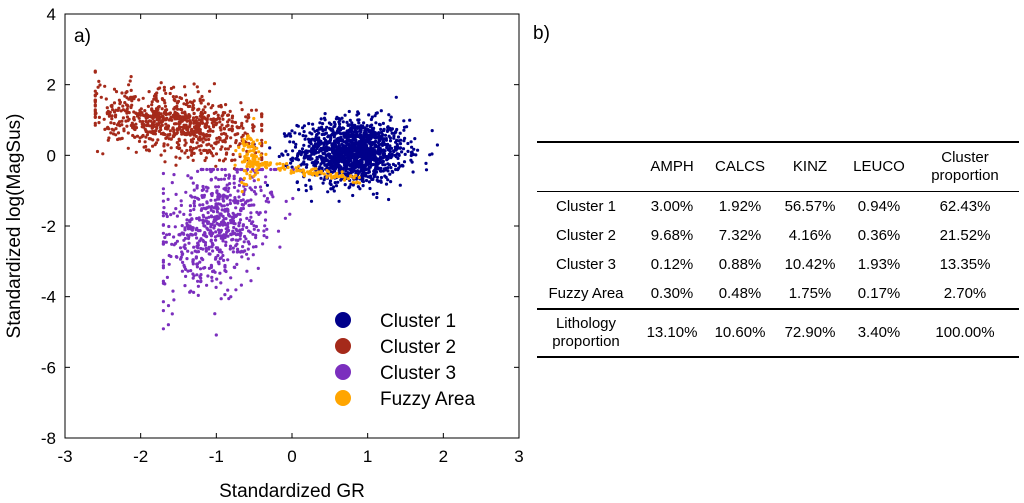 This screenshot has width=1024, height=503. What do you see at coordinates (965, 293) in the screenshot?
I see `table-cell: 2.70%` at bounding box center [965, 293].